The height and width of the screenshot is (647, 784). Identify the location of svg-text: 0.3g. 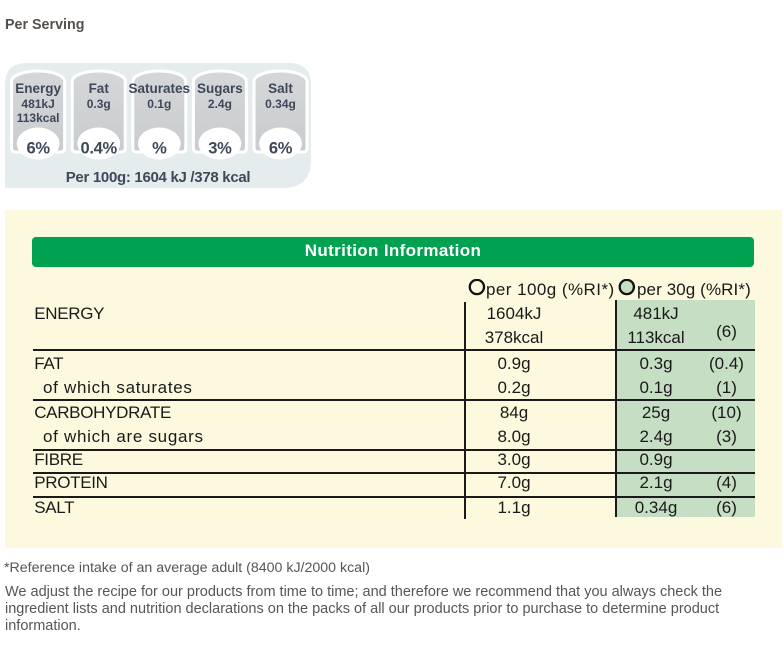
(99, 104).